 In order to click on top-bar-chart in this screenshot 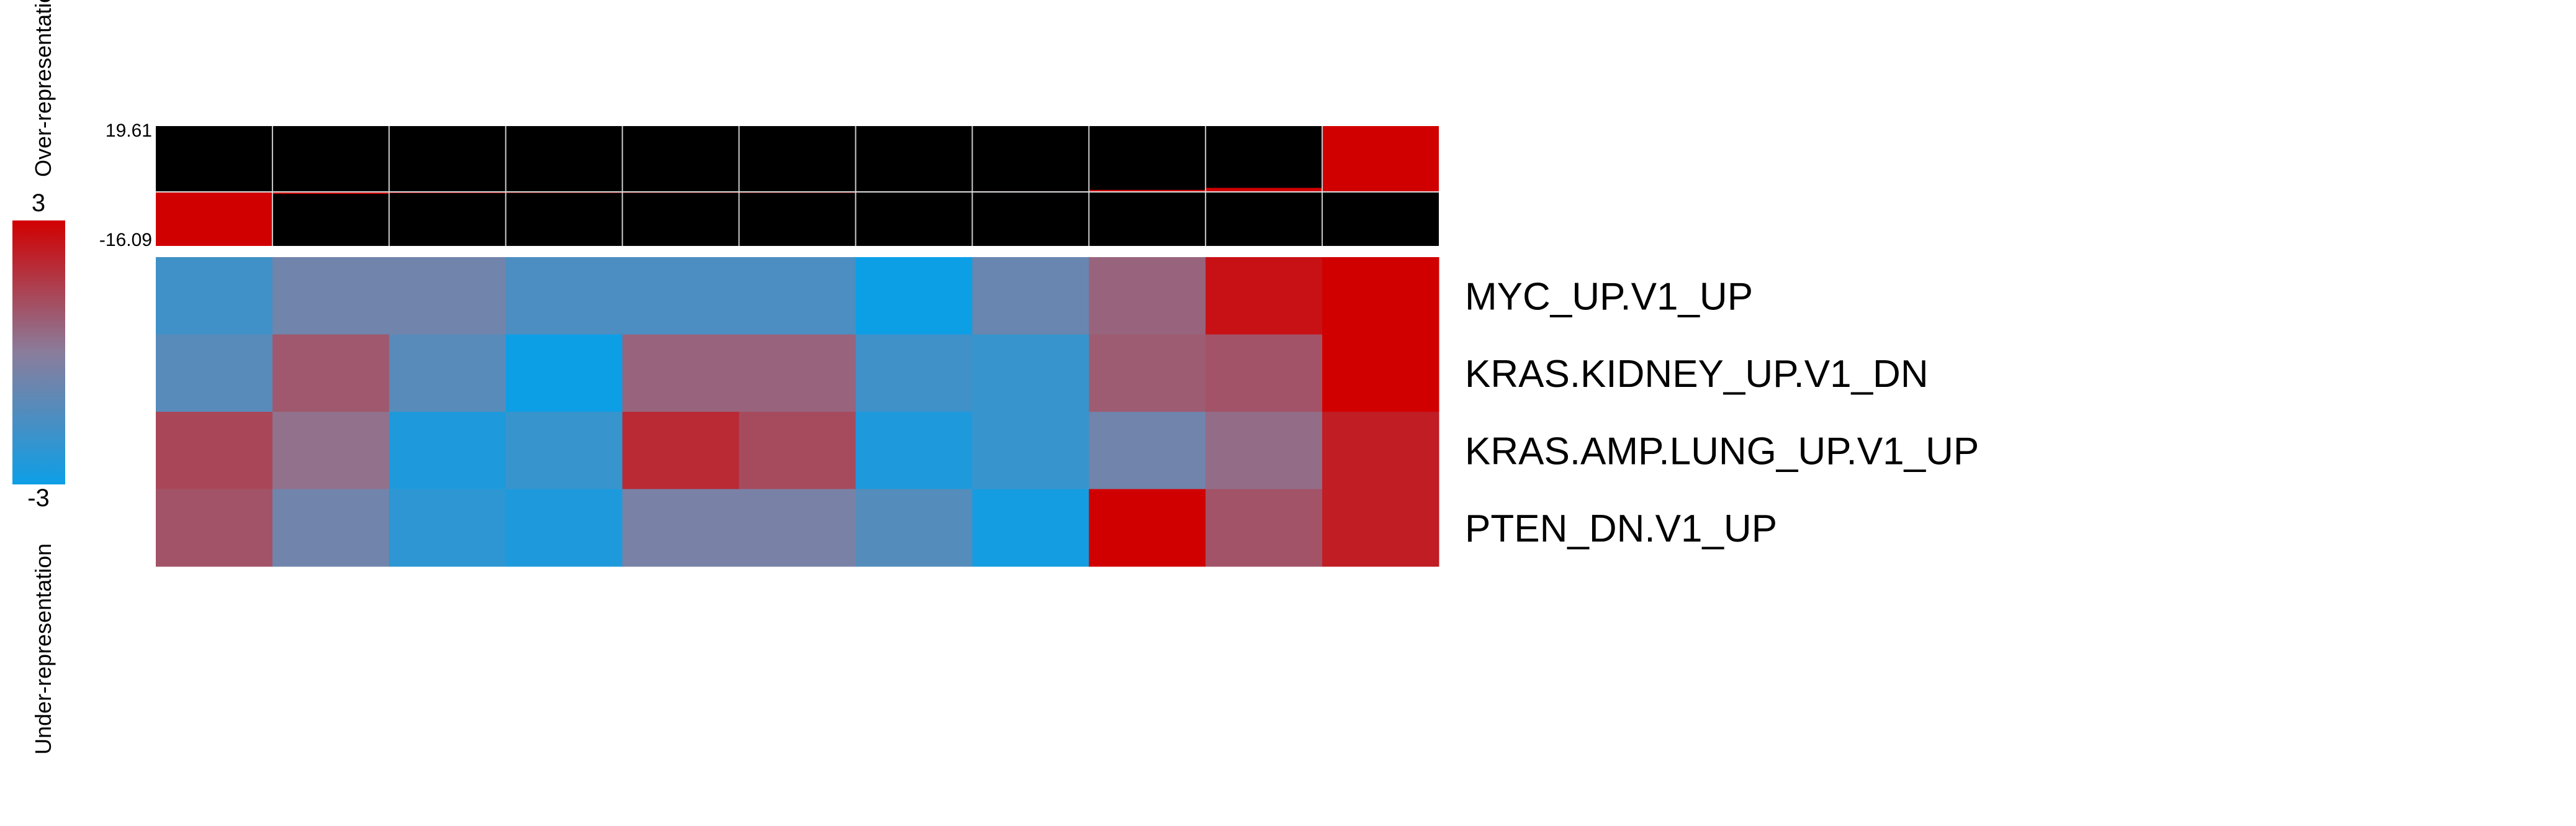, I will do `click(797, 186)`.